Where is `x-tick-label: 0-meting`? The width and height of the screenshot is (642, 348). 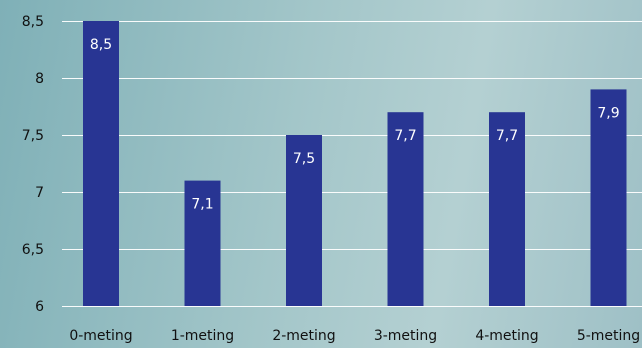 x-tick-label: 0-meting is located at coordinates (100, 336).